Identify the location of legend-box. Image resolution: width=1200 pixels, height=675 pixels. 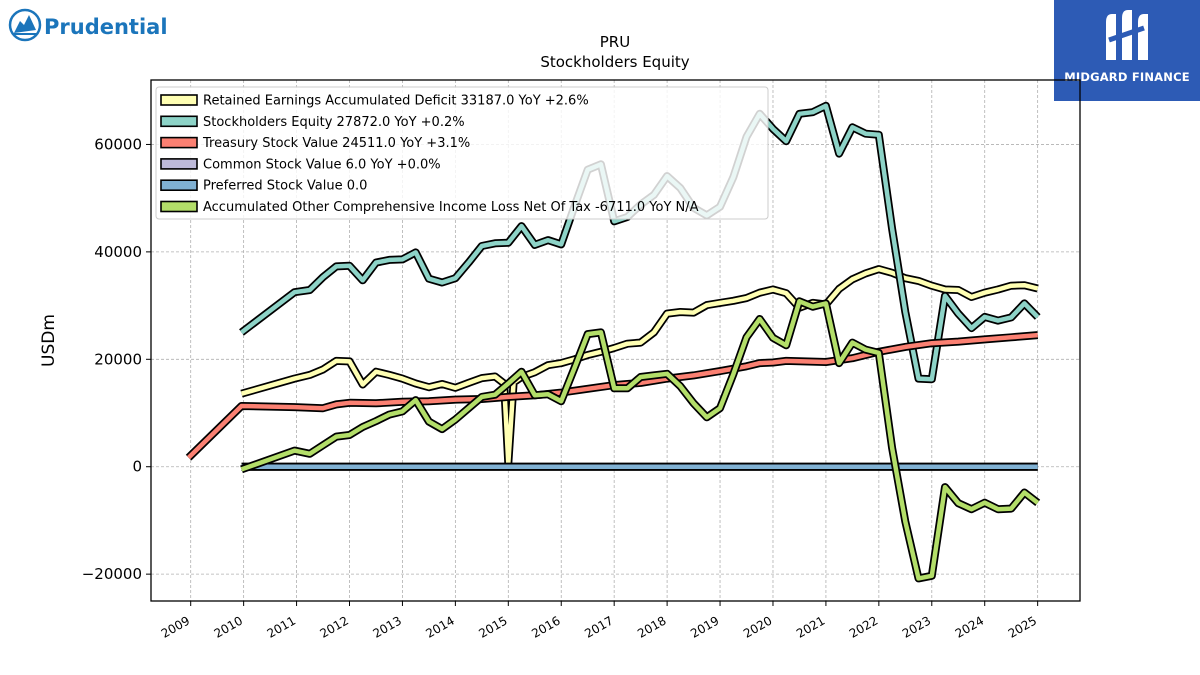
(462, 153).